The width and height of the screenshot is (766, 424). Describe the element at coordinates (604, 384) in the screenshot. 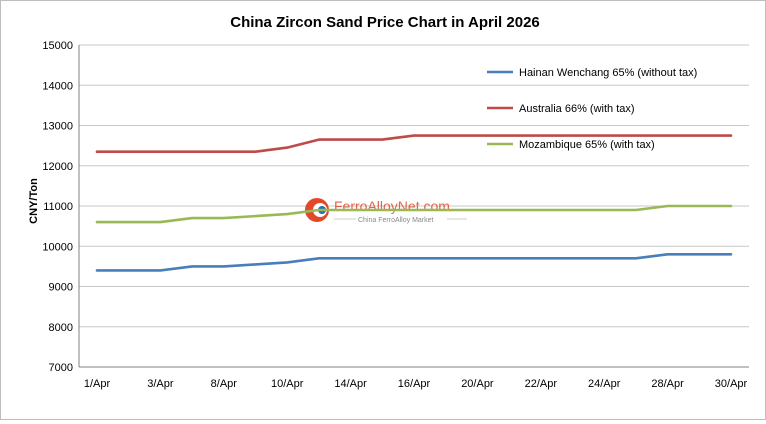

I see `x-tick-label: 24/Apr` at that location.